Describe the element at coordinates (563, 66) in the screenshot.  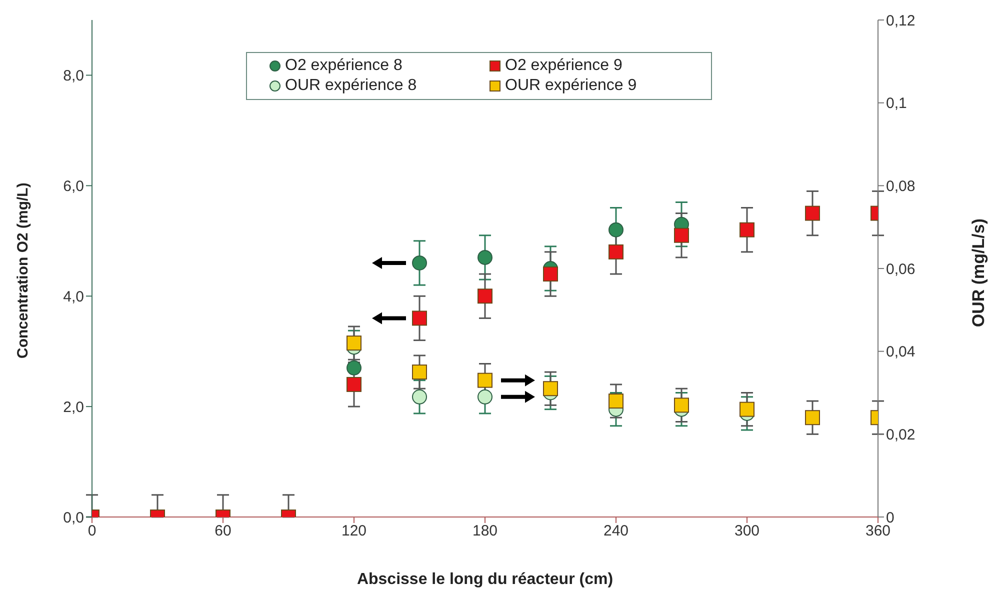
I see `legend-label: O2 expérience 9` at that location.